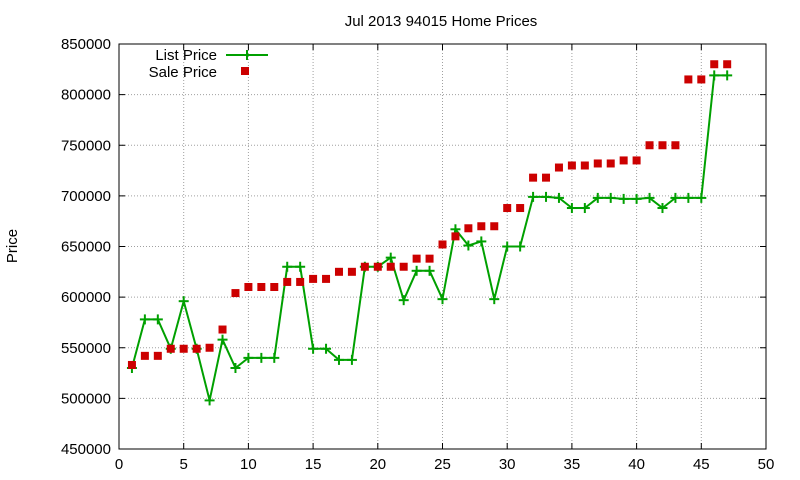 The image size is (800, 480). I want to click on x-tick-label: 40, so click(636, 464).